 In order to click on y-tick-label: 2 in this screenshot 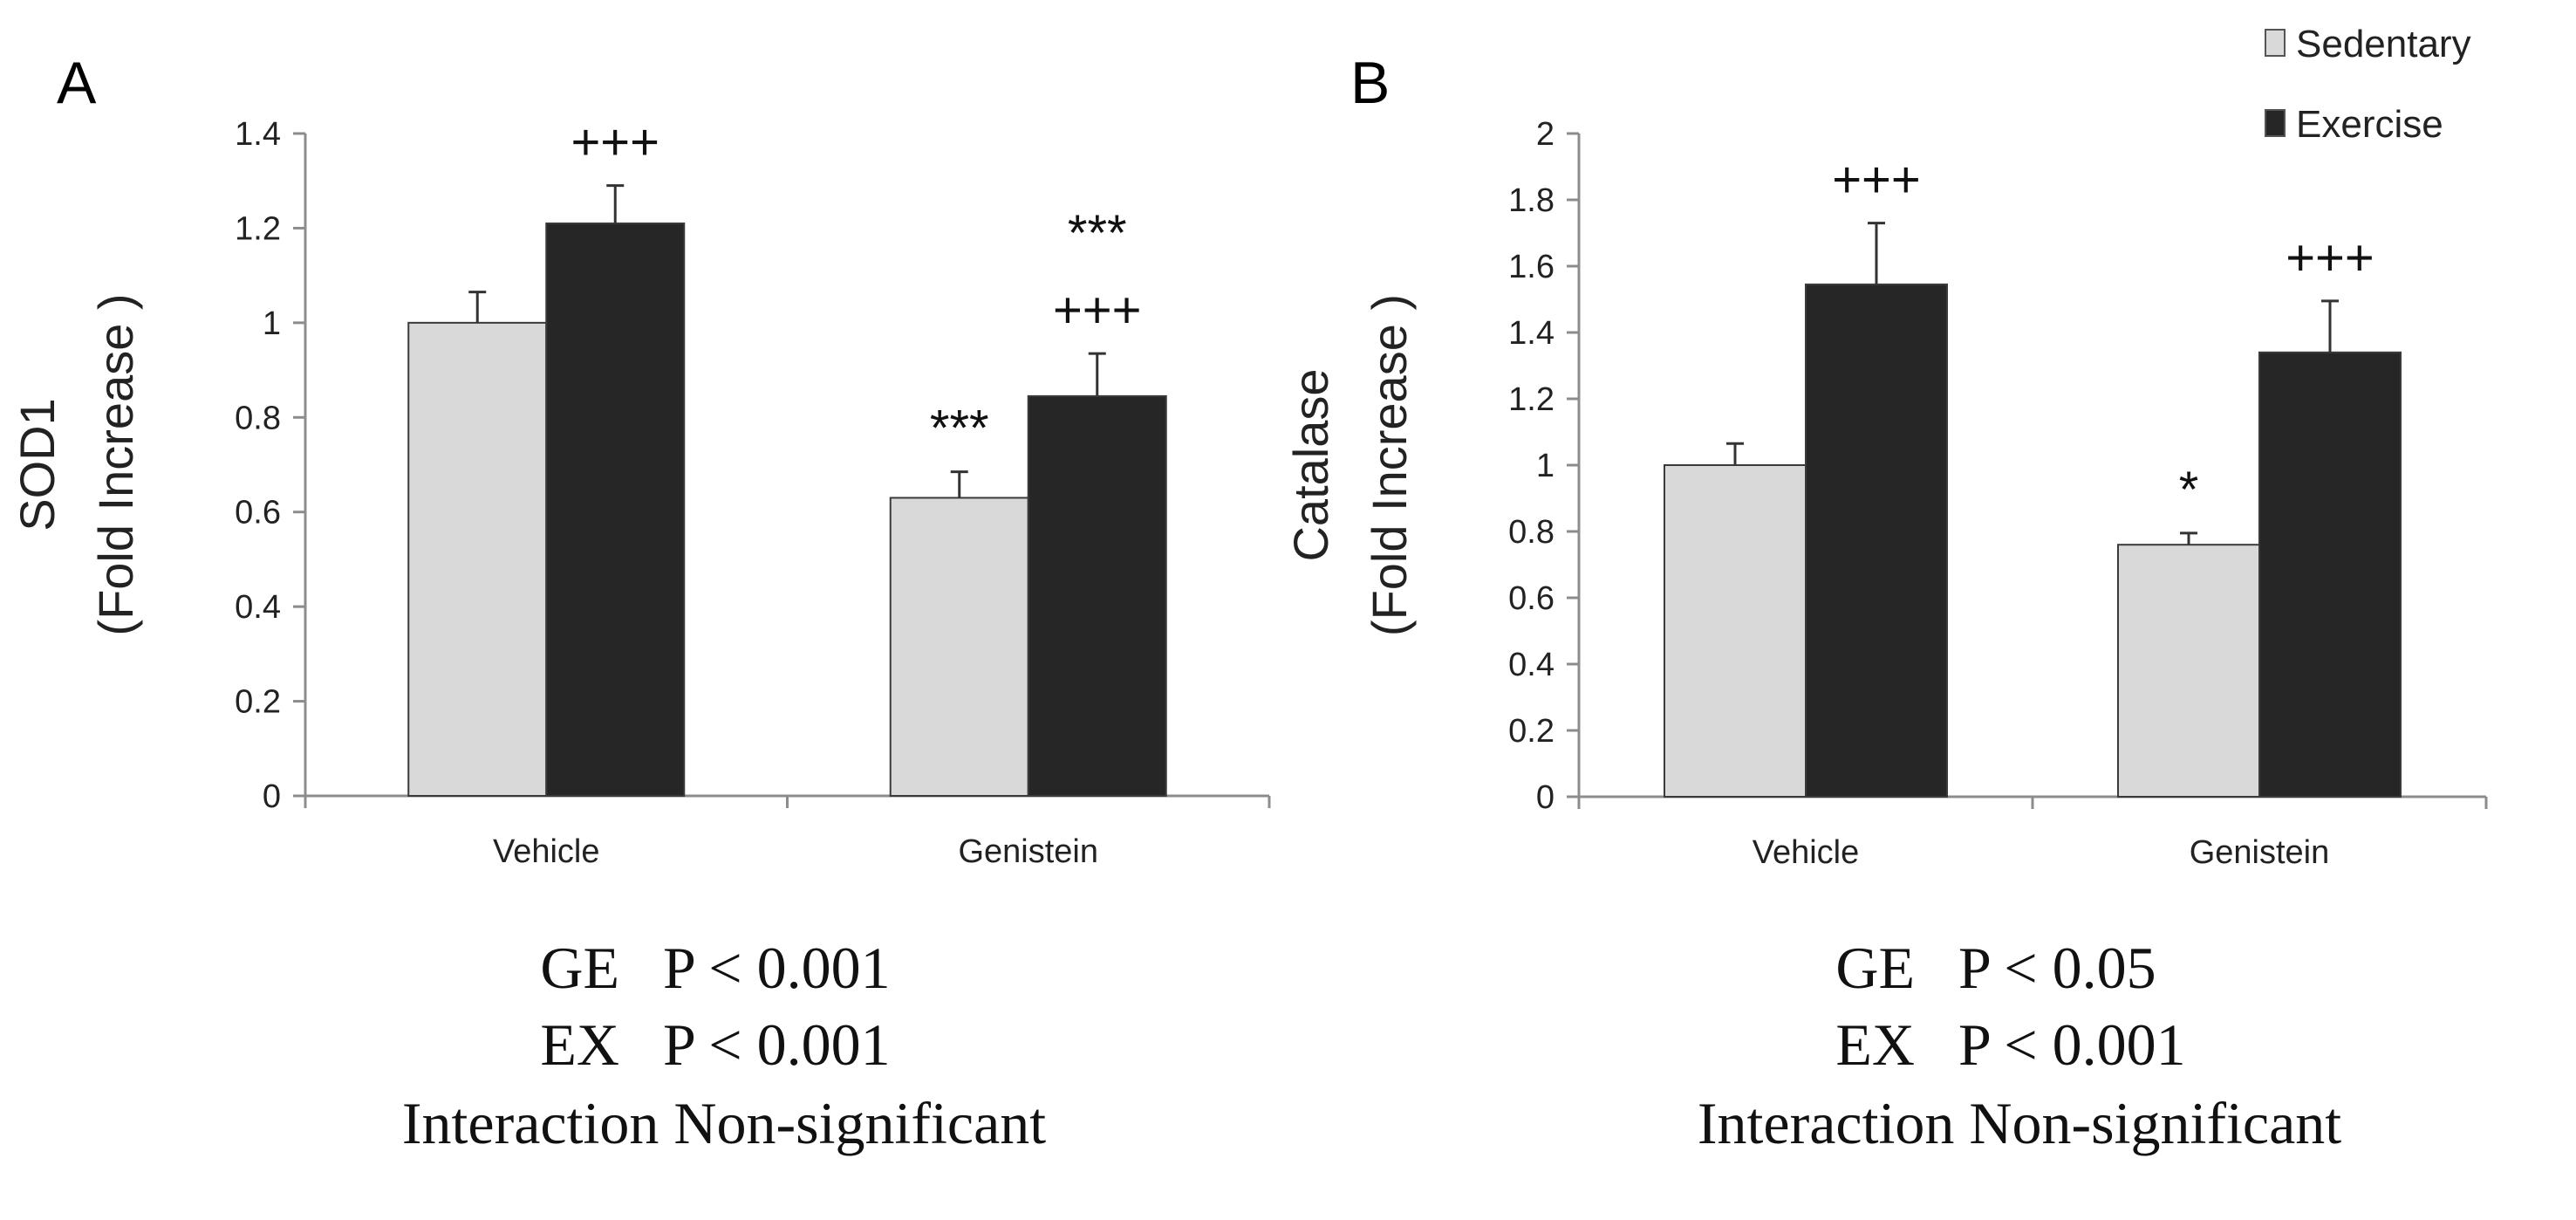, I will do `click(1545, 134)`.